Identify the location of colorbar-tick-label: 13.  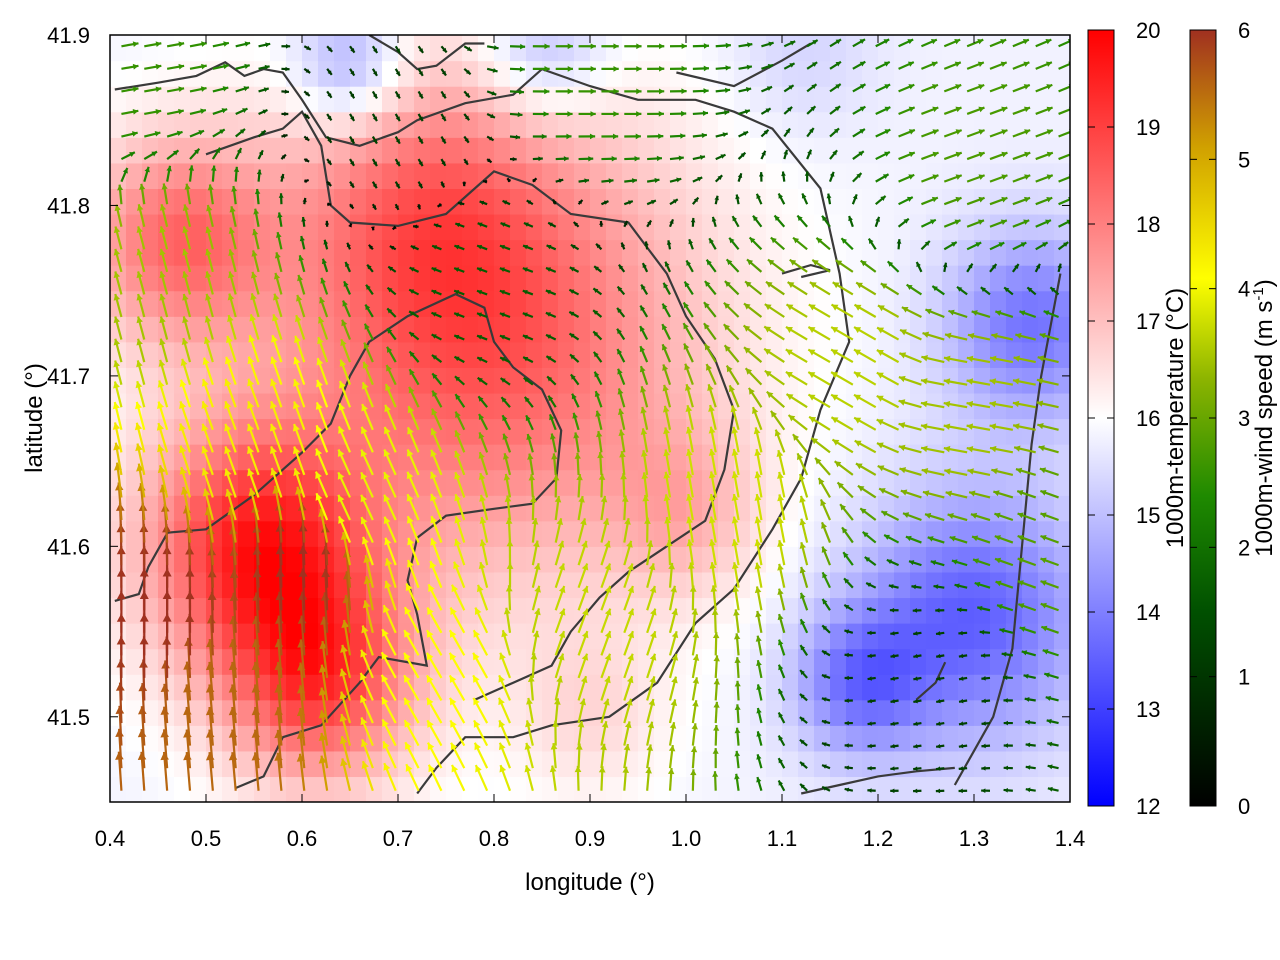
(1148, 709).